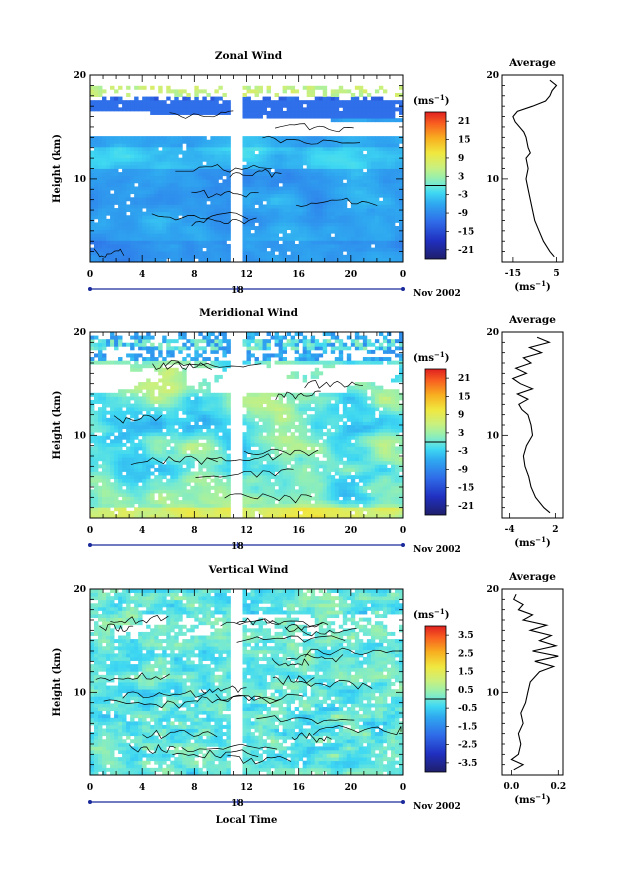 This screenshot has width=621, height=873. I want to click on x-tick-label: 12, so click(246, 275).